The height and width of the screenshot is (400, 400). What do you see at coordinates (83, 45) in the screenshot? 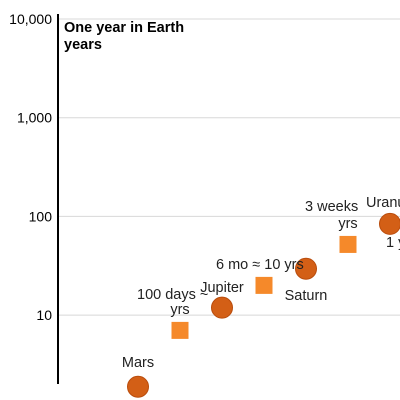
I see `chart-title-line-2: years` at bounding box center [83, 45].